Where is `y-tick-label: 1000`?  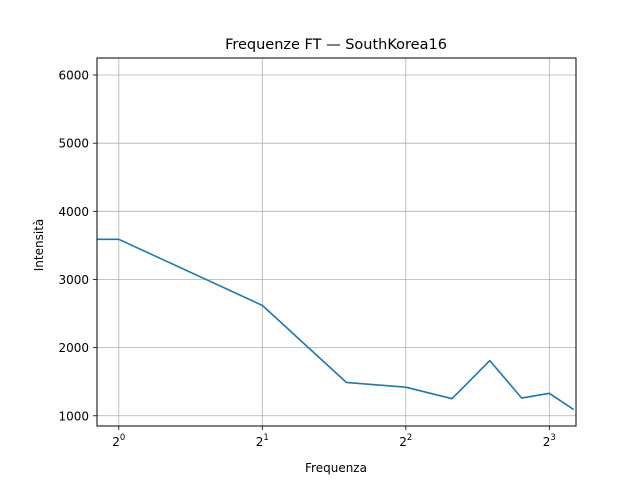
y-tick-label: 1000 is located at coordinates (73, 416).